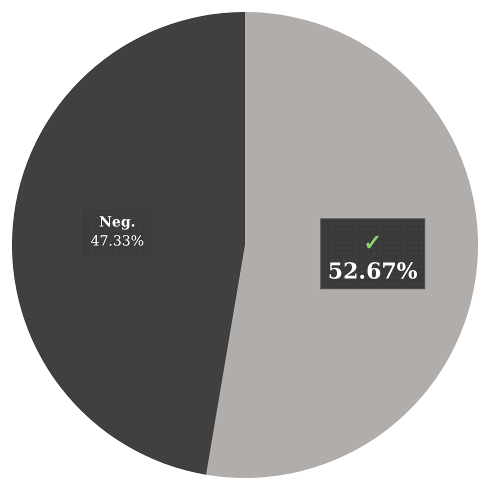  What do you see at coordinates (117, 241) in the screenshot?
I see `data-label: 47.33%` at bounding box center [117, 241].